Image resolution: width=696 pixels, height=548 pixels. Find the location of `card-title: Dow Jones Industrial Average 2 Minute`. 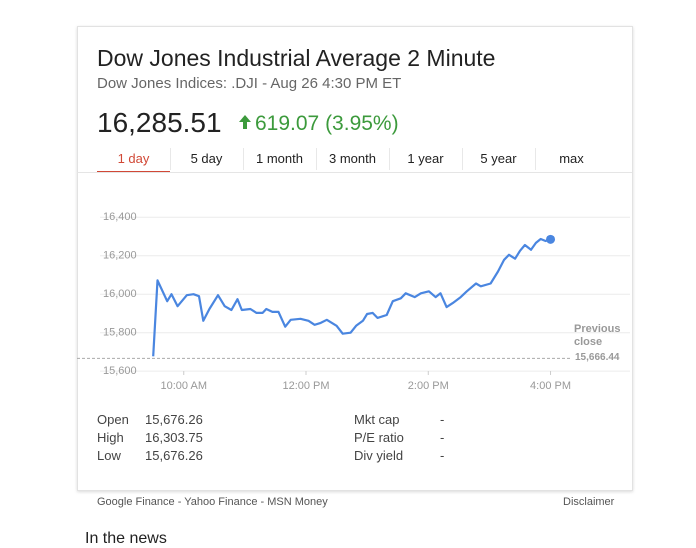

card-title: Dow Jones Industrial Average 2 Minute is located at coordinates (296, 58).